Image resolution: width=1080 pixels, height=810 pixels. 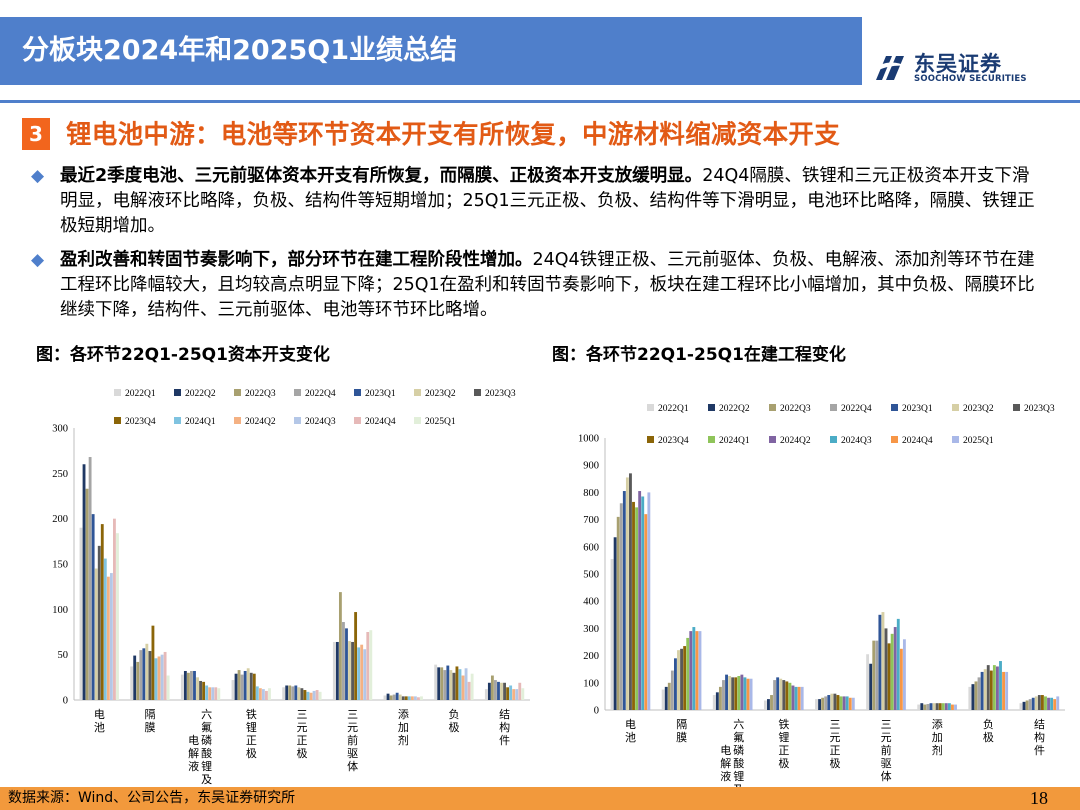 I want to click on legend-label: 2025Q1, so click(x=440, y=422).